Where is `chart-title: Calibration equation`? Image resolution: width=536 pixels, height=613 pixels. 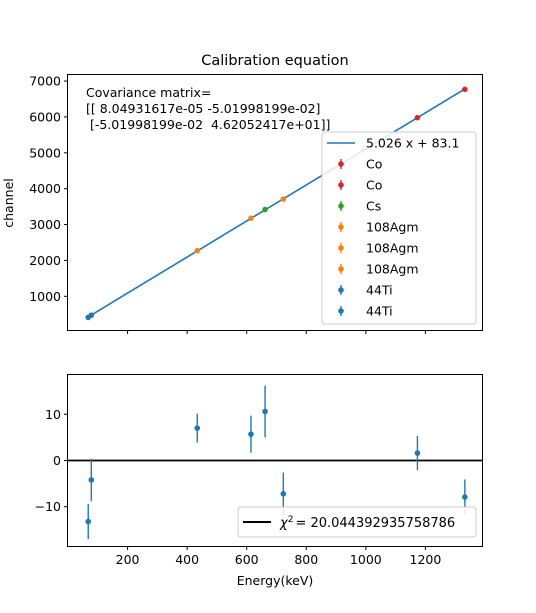 chart-title: Calibration equation is located at coordinates (274, 61).